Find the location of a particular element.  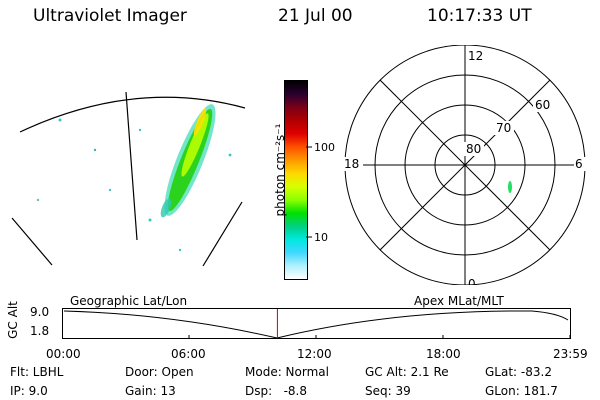

color-scale-ticks: 100 10 is located at coordinates (320, 192).